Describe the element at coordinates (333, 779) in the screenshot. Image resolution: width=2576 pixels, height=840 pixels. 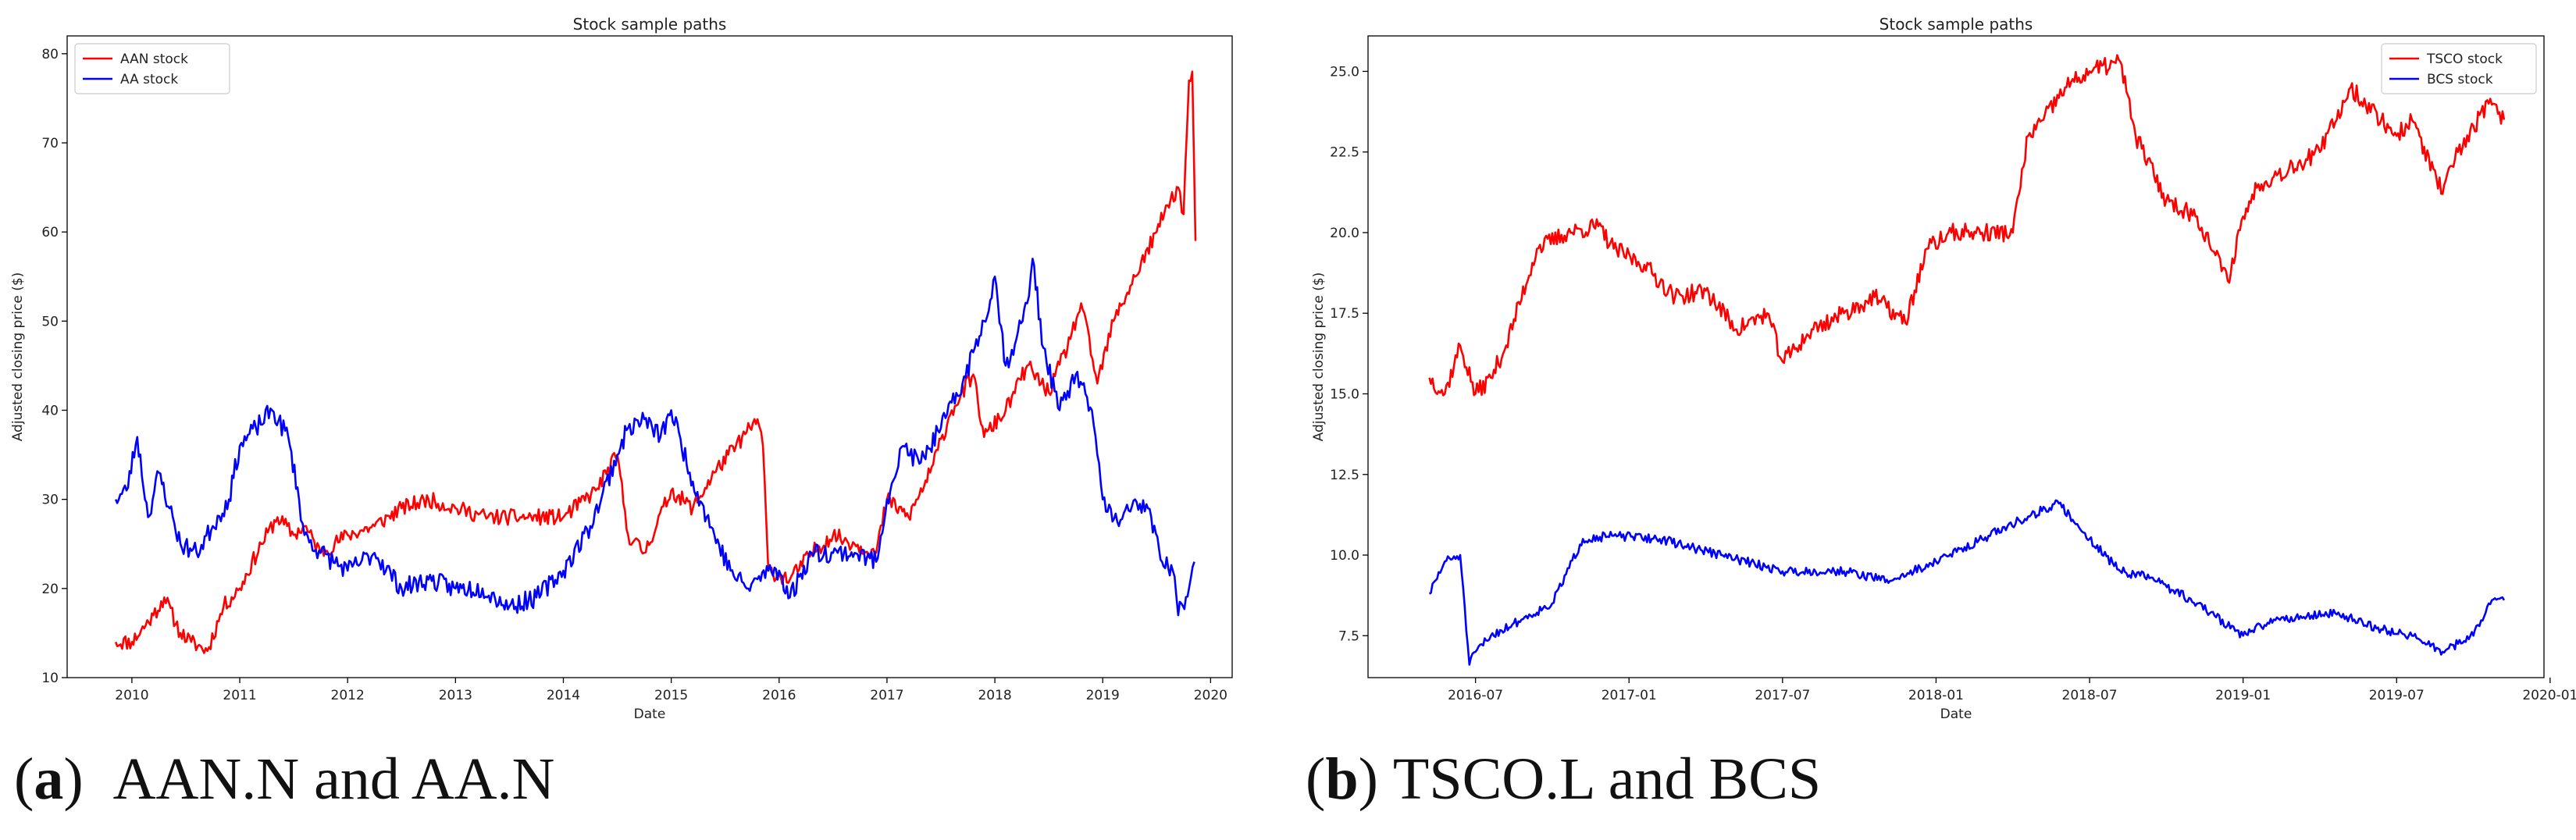
I see `caption-a-text: AAN.N and AA.N` at that location.